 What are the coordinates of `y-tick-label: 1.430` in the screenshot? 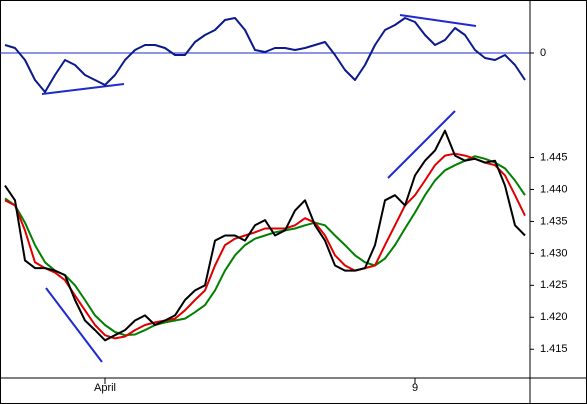 It's located at (554, 253).